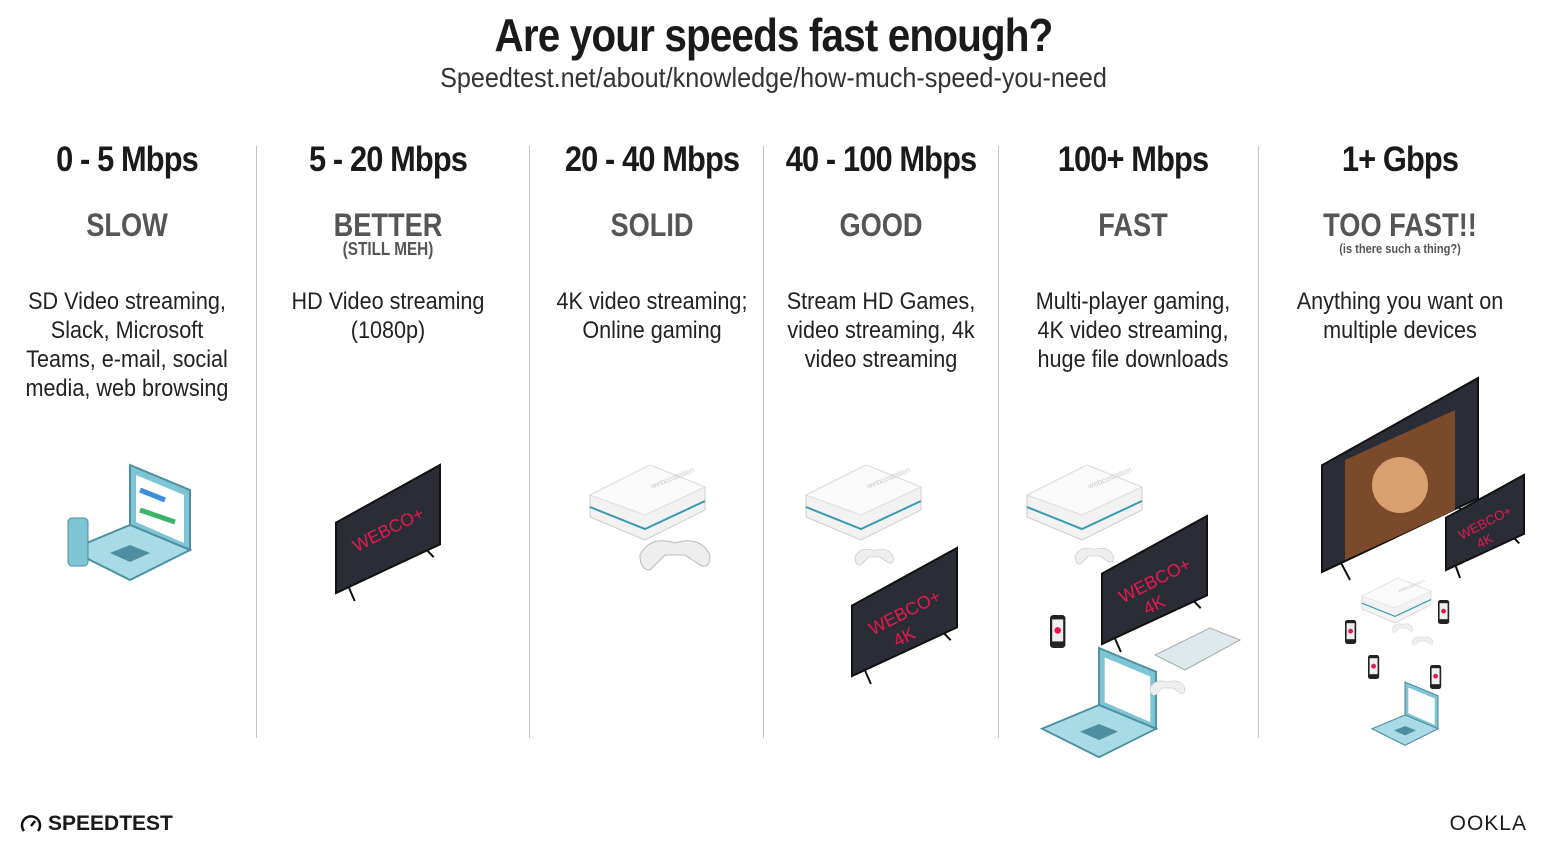 Image resolution: width=1547 pixels, height=843 pixels. What do you see at coordinates (388, 316) in the screenshot?
I see `tier-description: HD Video streaming (1080p)` at bounding box center [388, 316].